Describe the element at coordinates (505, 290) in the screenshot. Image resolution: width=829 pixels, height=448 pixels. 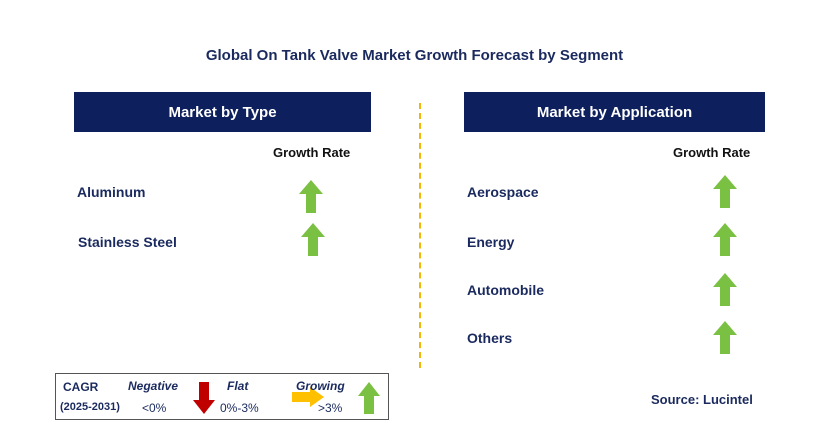
I see `segment-label-automobile: Automobile` at that location.